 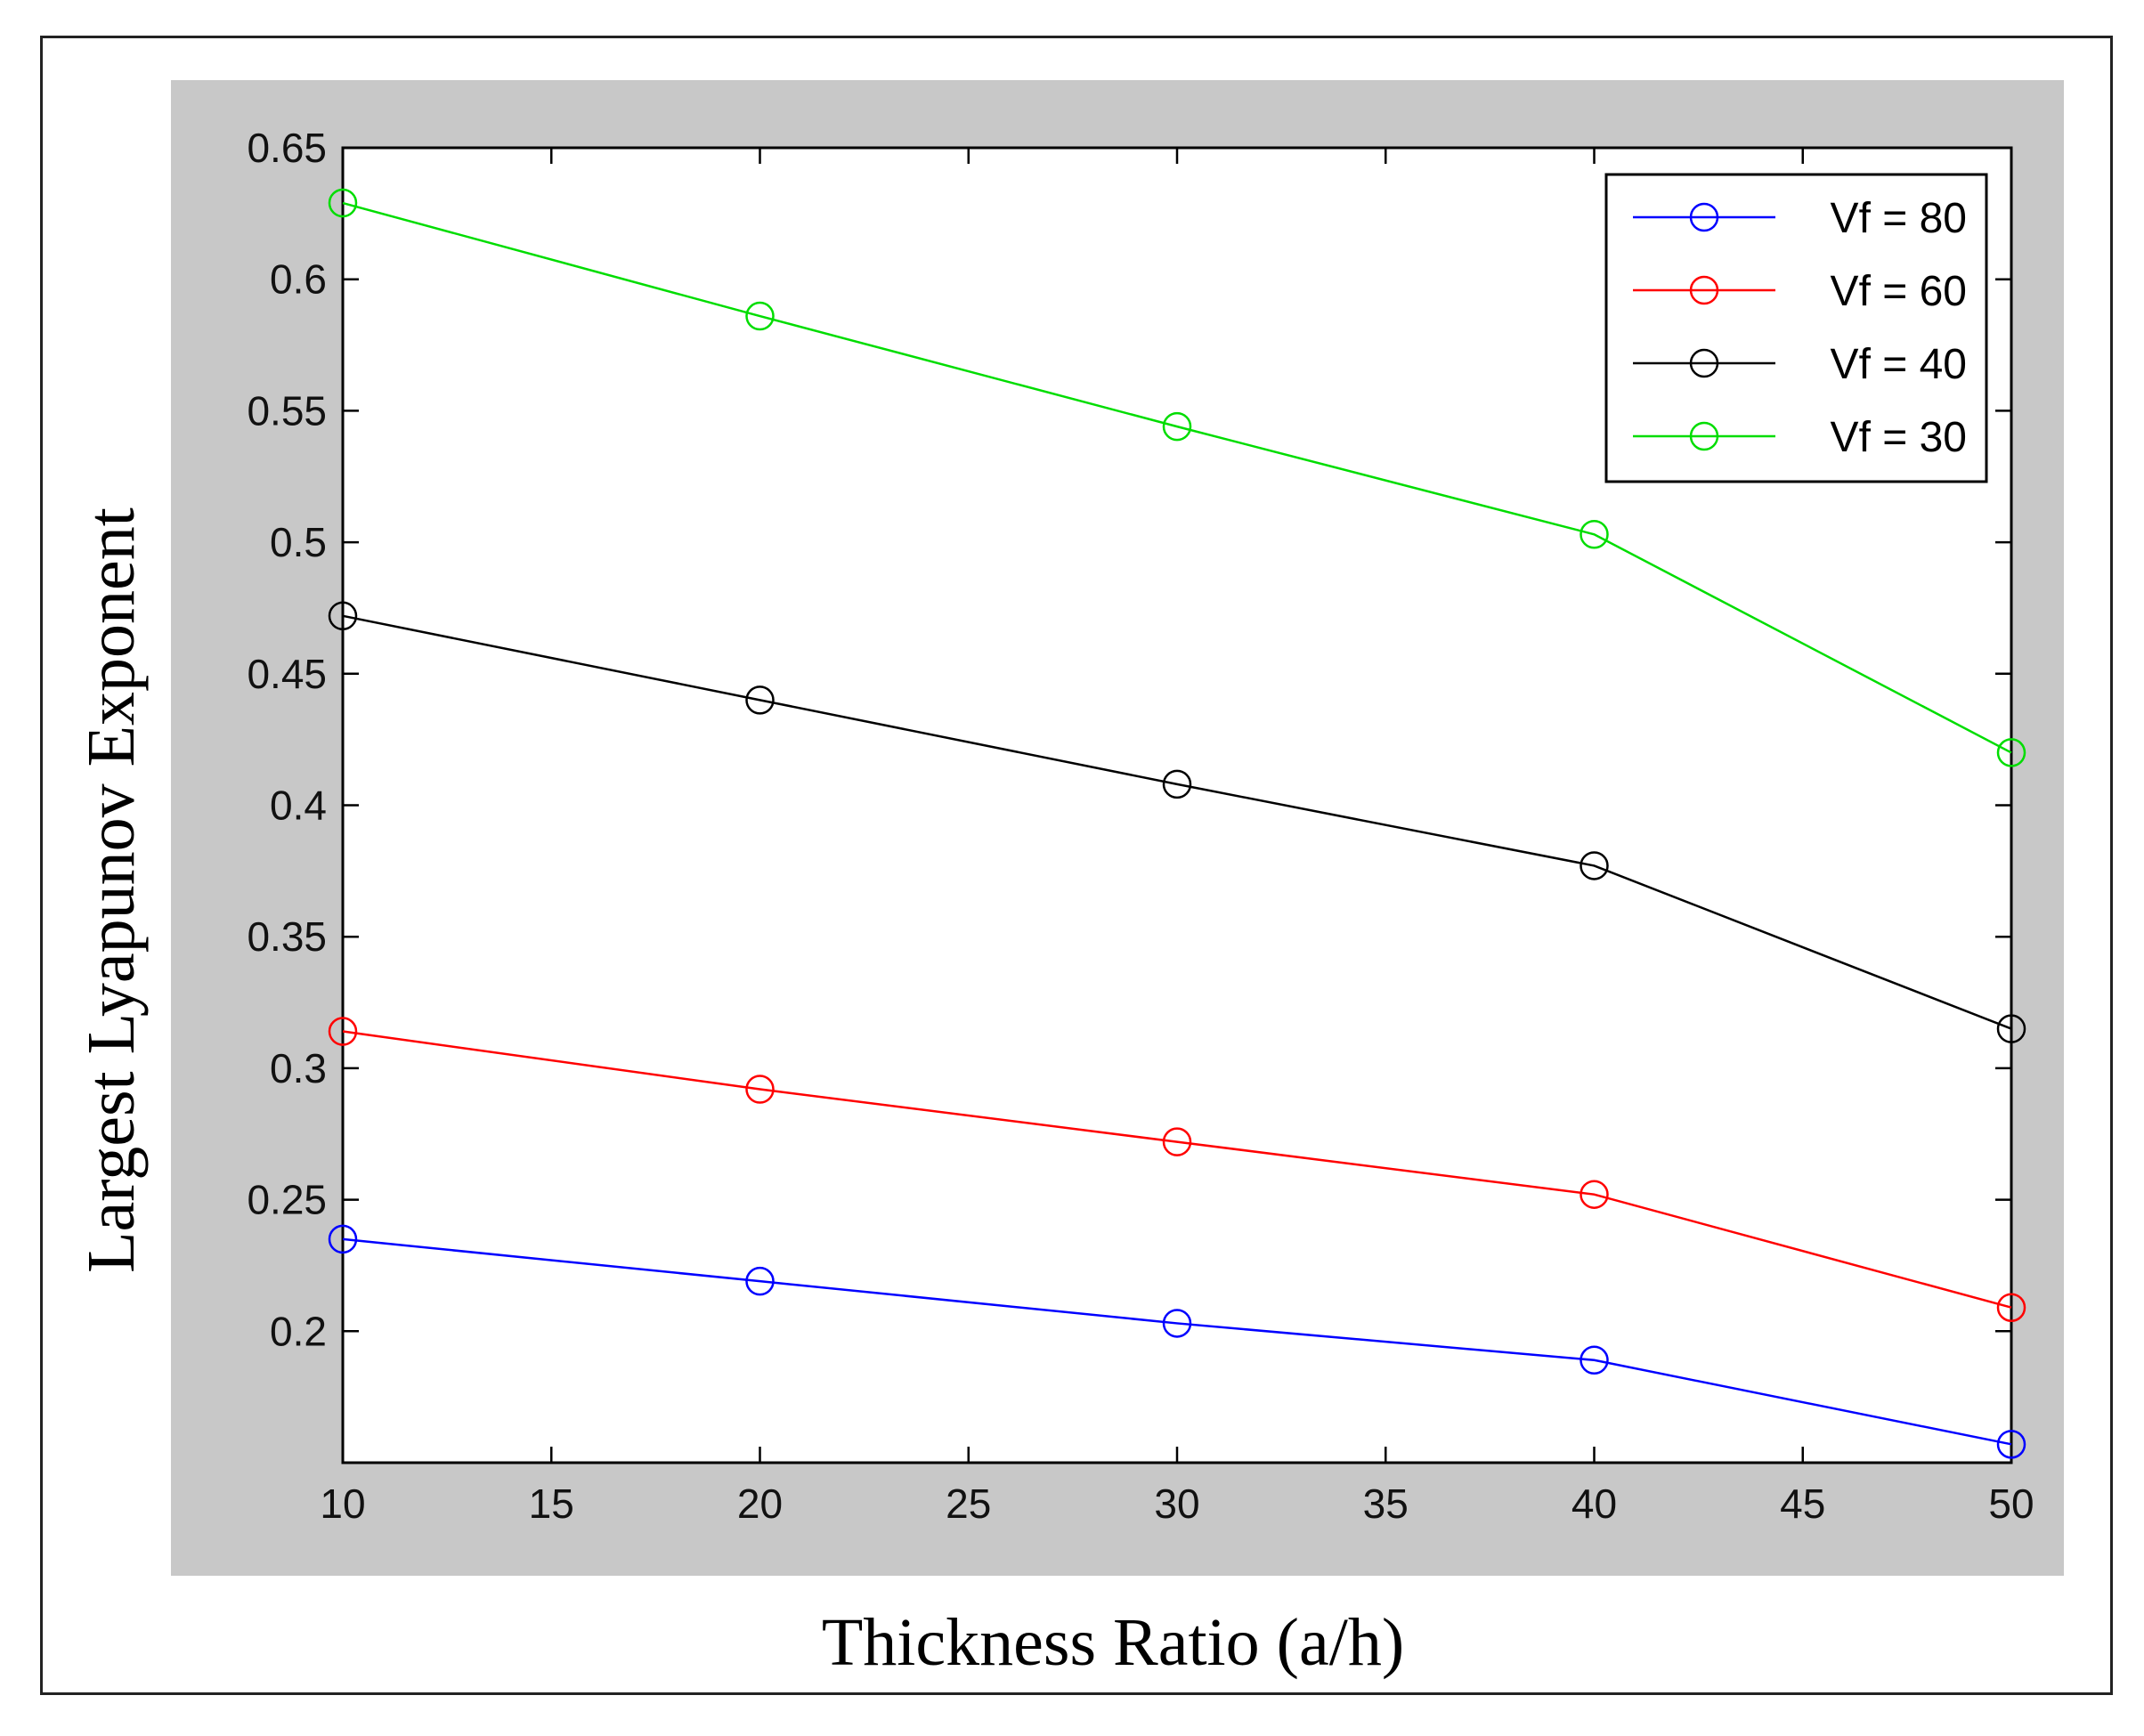 What do you see at coordinates (287, 674) in the screenshot?
I see `y-tick-label: 0.45` at bounding box center [287, 674].